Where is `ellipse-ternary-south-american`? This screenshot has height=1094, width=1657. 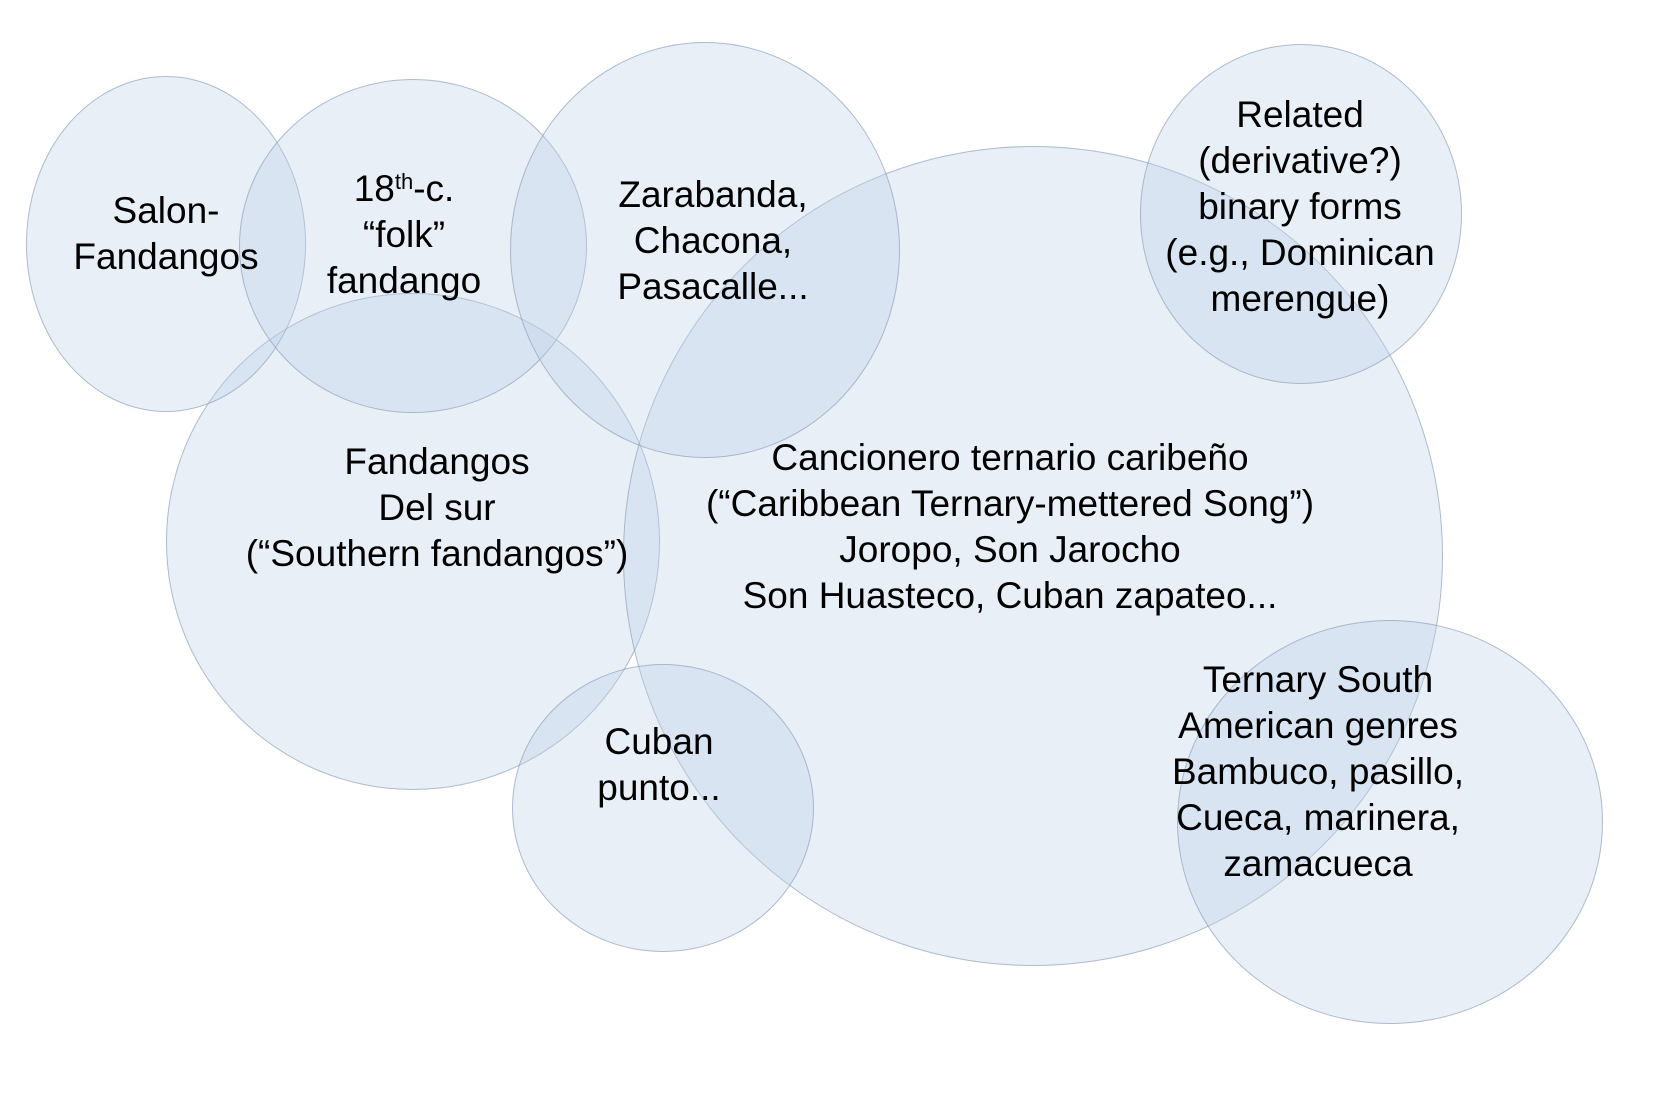
ellipse-ternary-south-american is located at coordinates (1390, 822).